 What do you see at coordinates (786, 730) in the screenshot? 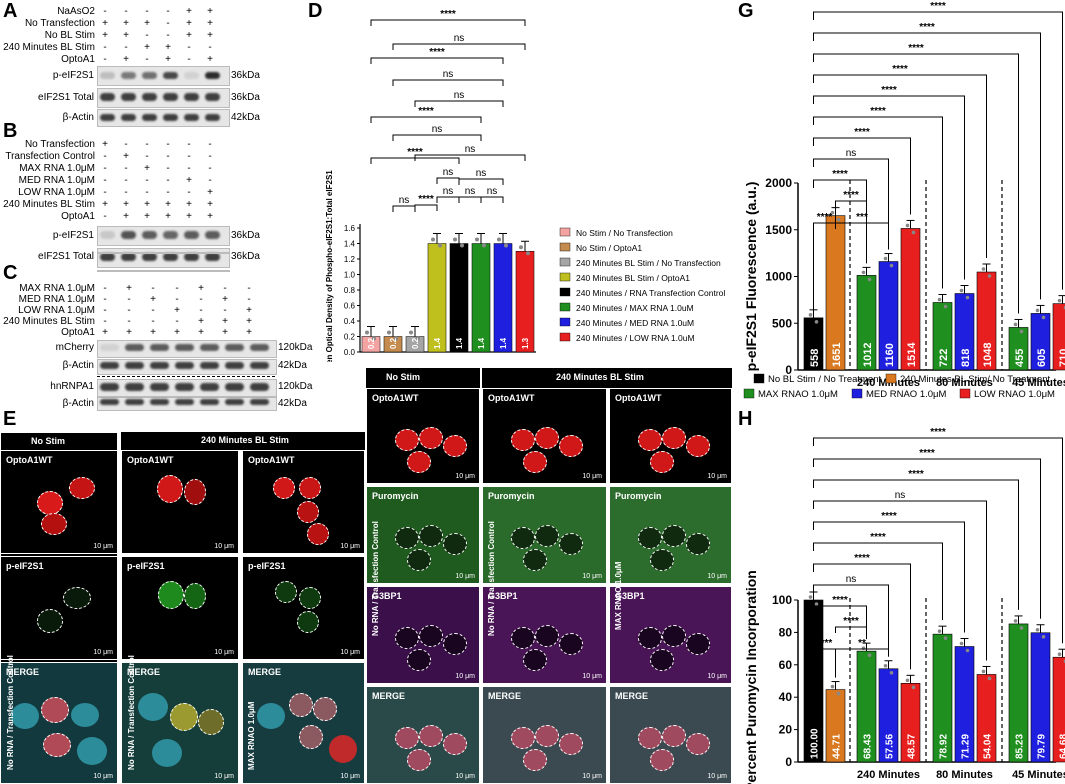
I see `y-tick-label: 20` at bounding box center [786, 730].